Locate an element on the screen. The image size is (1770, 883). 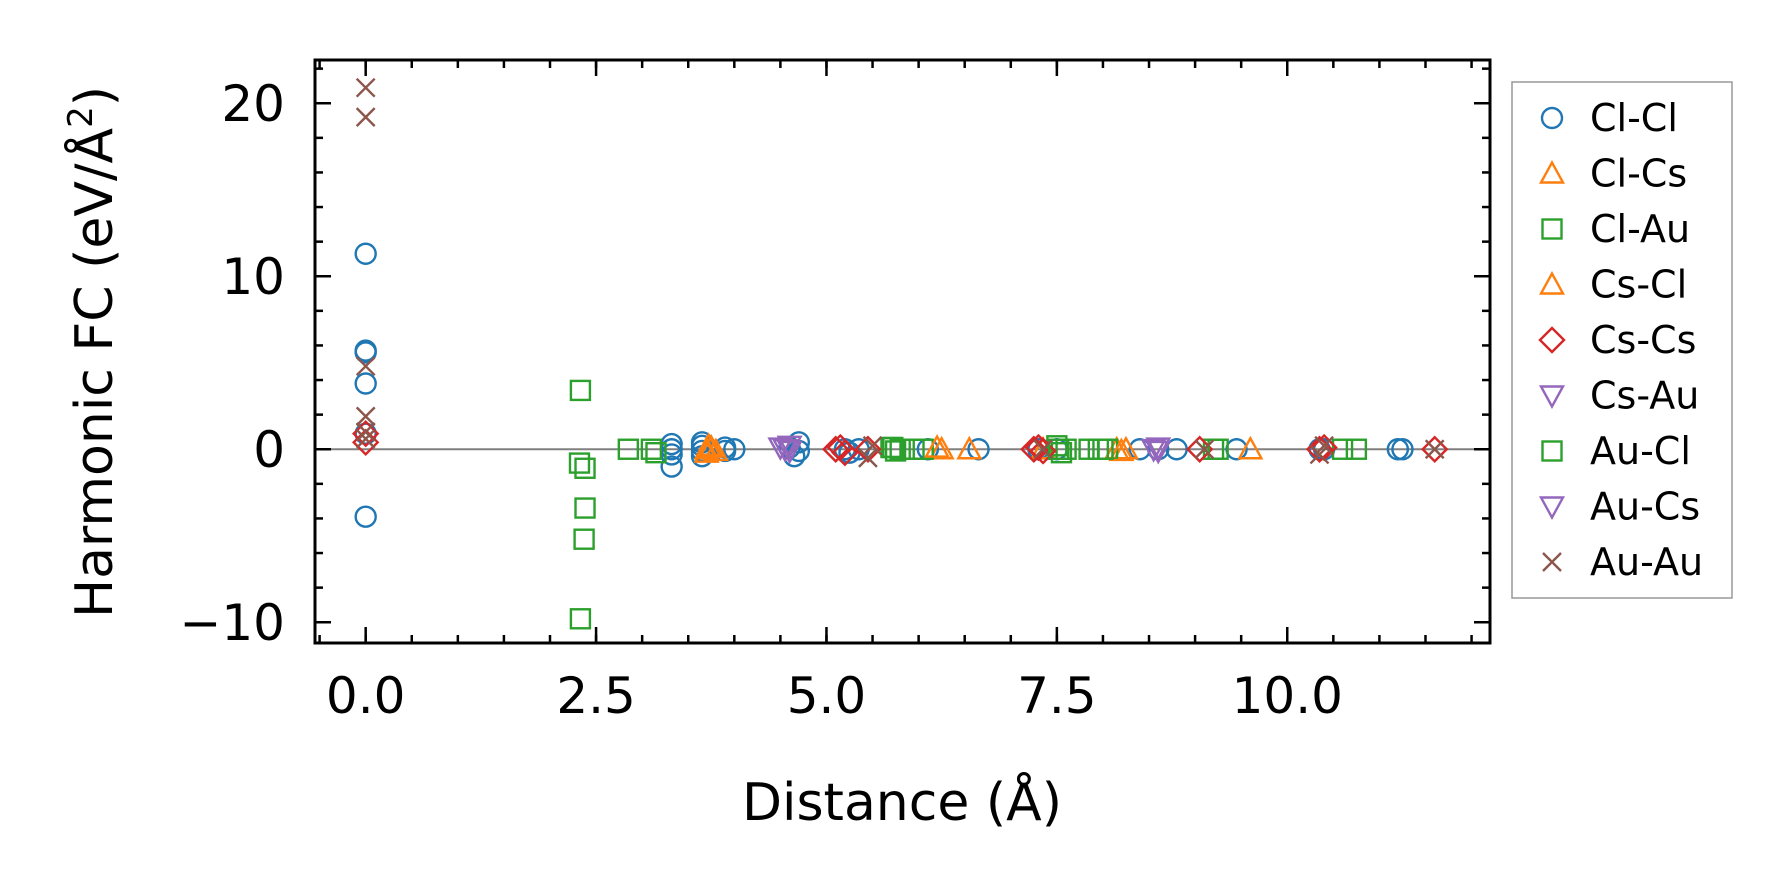
legend-label-au-cl: Au-Cl is located at coordinates (1640, 451).